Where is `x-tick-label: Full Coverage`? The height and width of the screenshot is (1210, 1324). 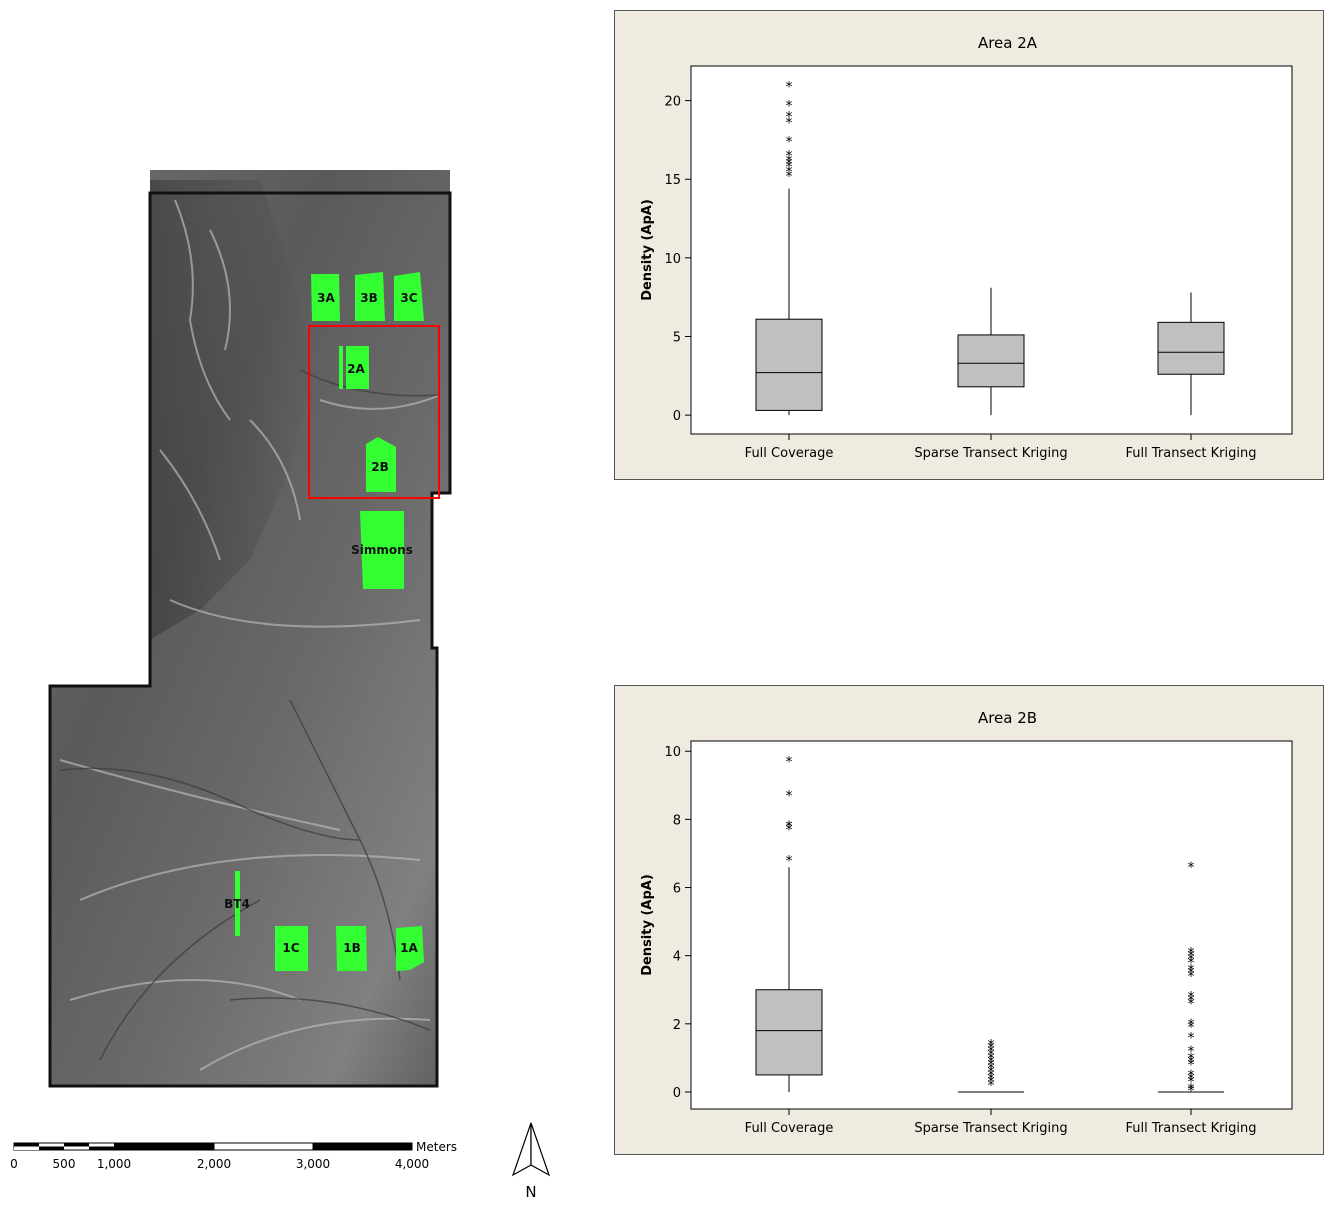 x-tick-label: Full Coverage is located at coordinates (789, 453).